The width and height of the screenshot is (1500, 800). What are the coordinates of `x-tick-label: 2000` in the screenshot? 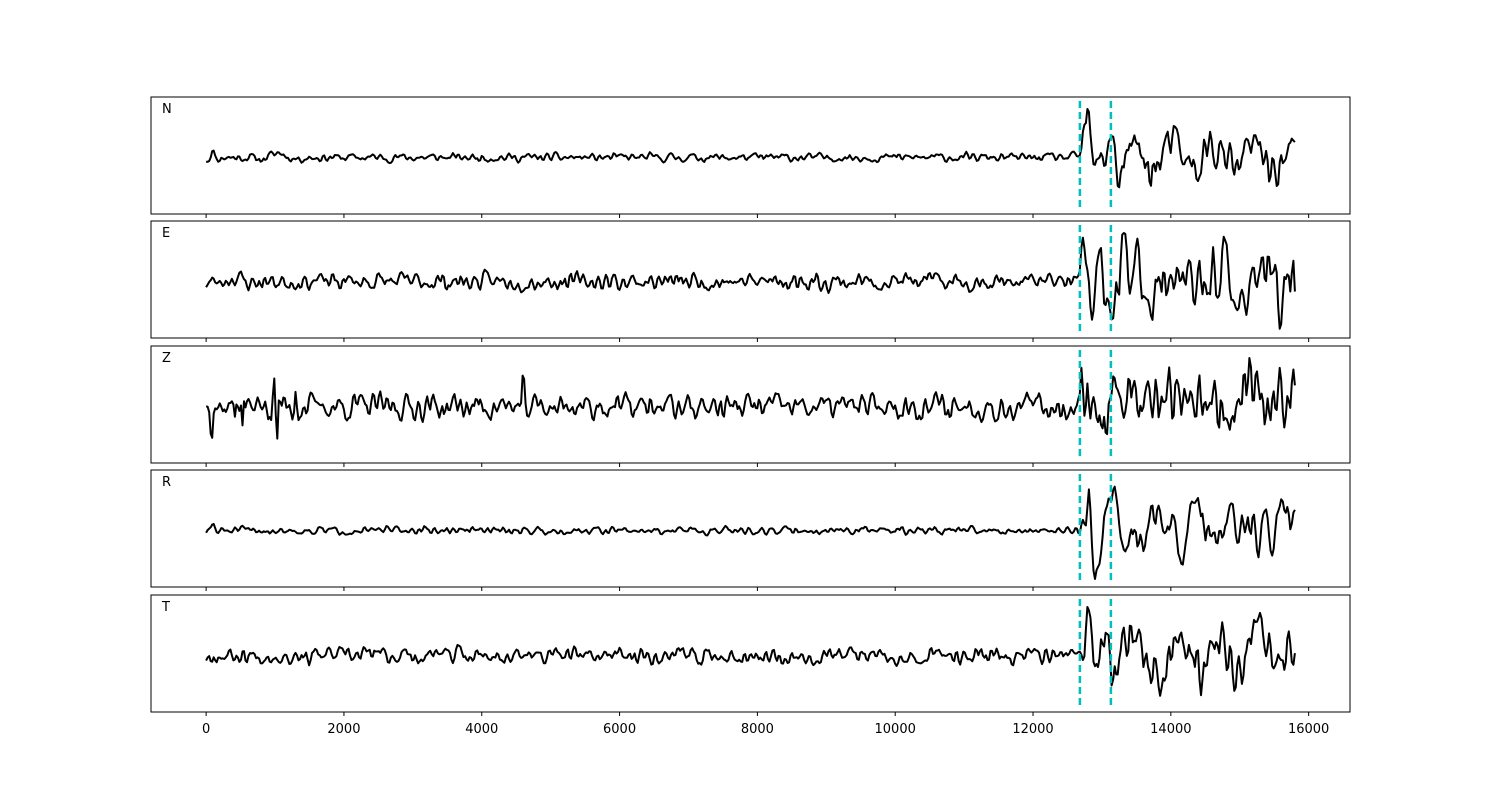 It's located at (343, 729).